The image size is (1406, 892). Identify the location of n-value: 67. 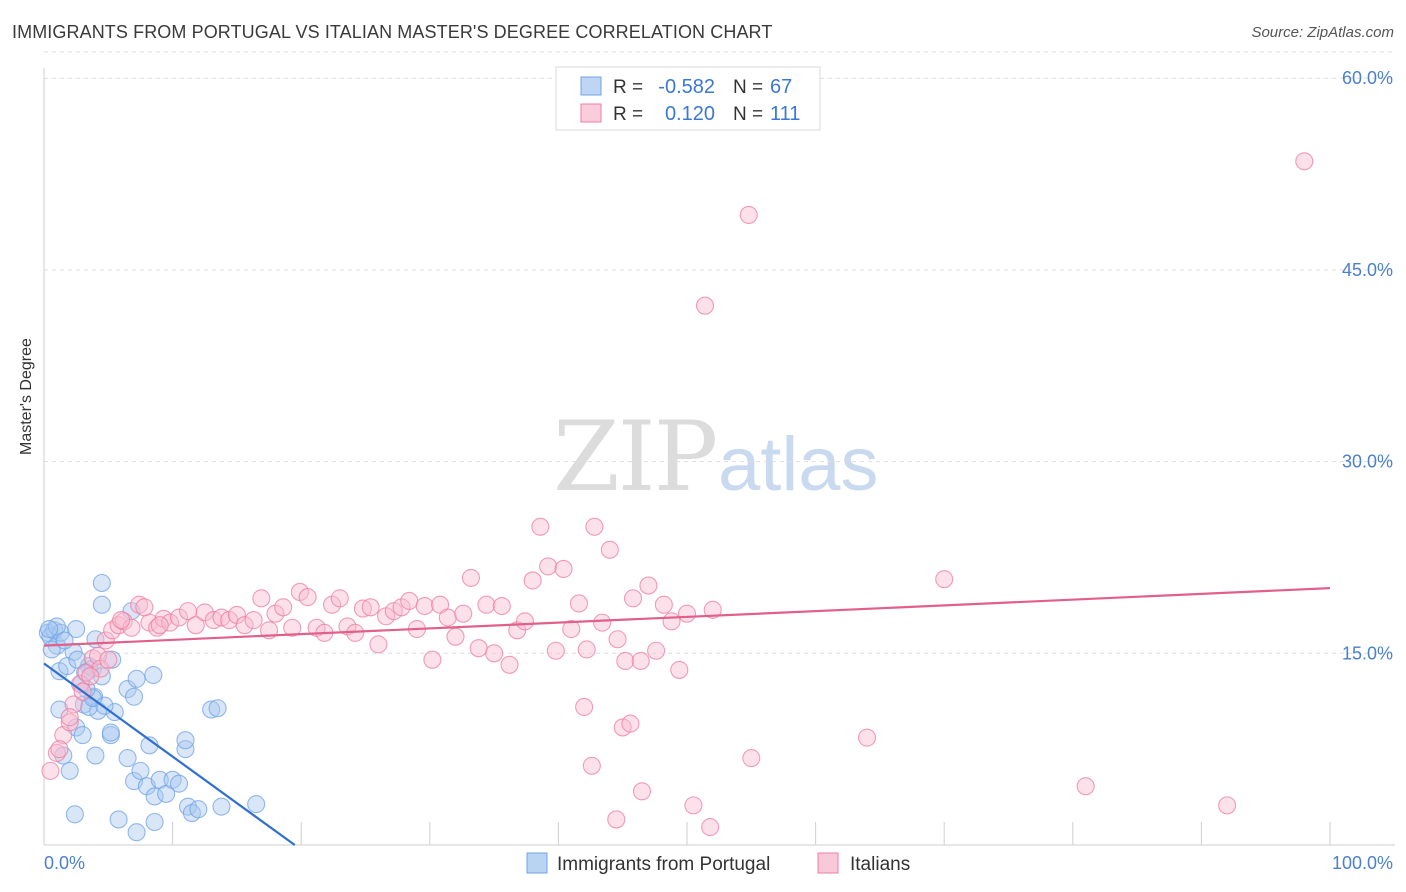
(781, 87).